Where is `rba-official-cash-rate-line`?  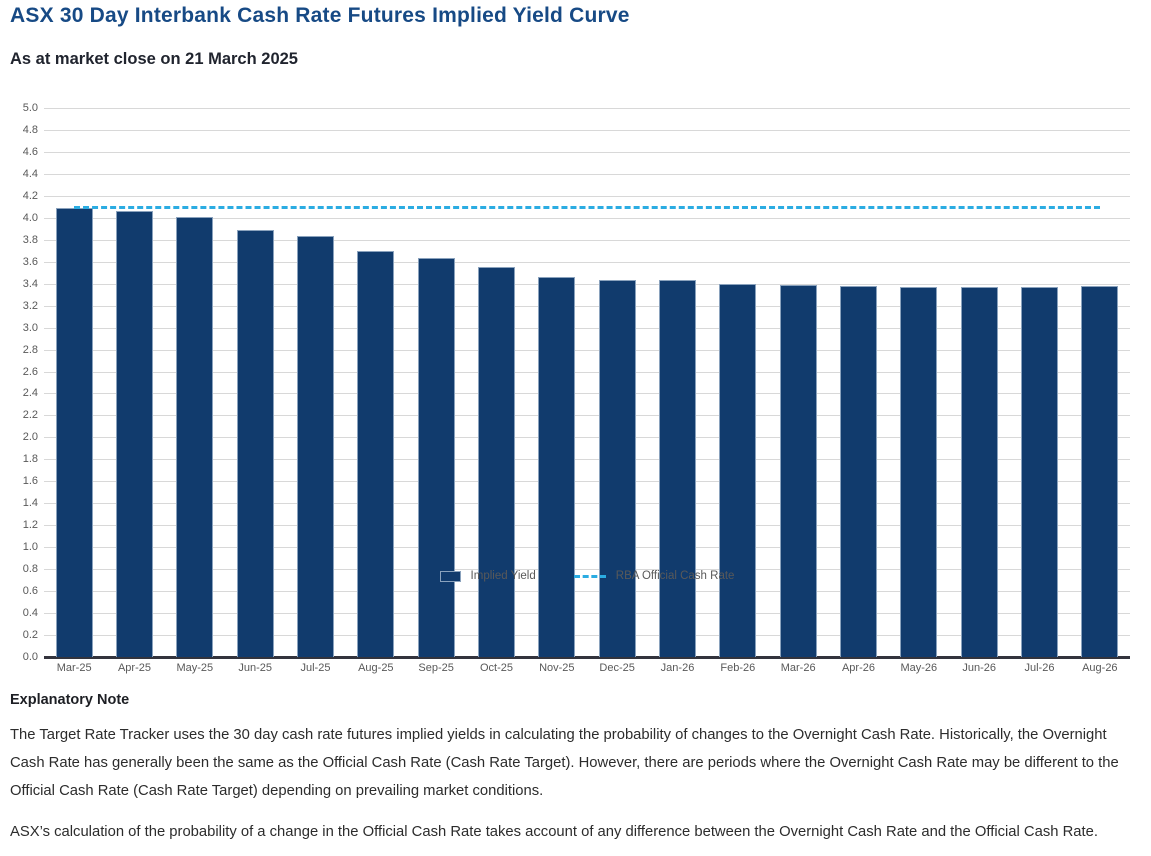
rba-official-cash-rate-line is located at coordinates (587, 207).